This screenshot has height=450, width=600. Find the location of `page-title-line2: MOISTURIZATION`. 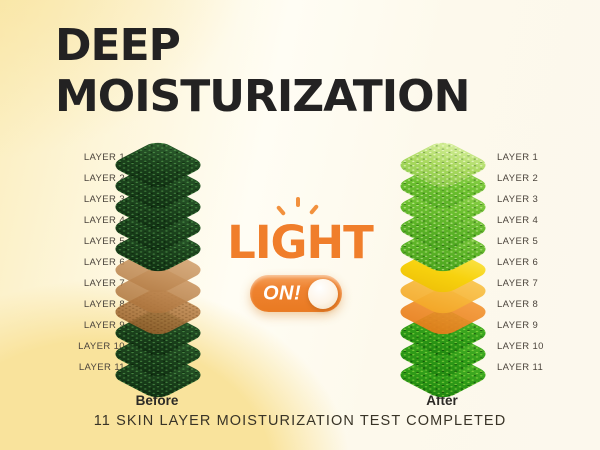

page-title-line2: MOISTURIZATION is located at coordinates (262, 96).